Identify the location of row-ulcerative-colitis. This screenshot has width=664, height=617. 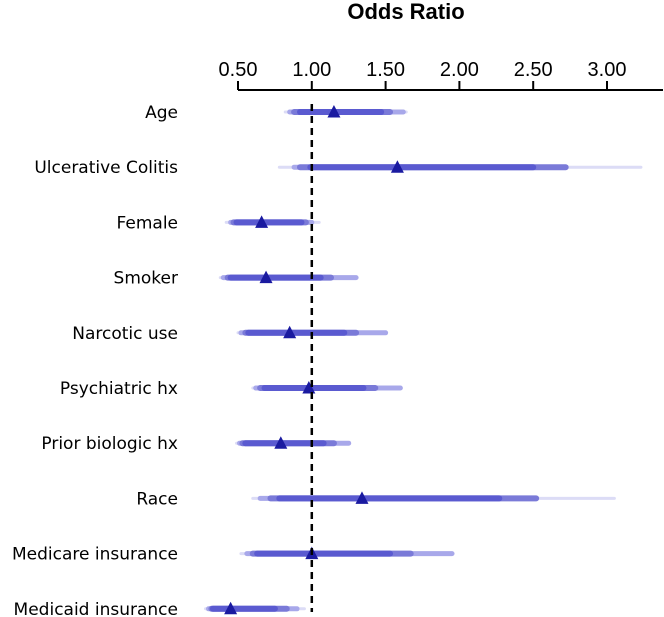
(460, 166).